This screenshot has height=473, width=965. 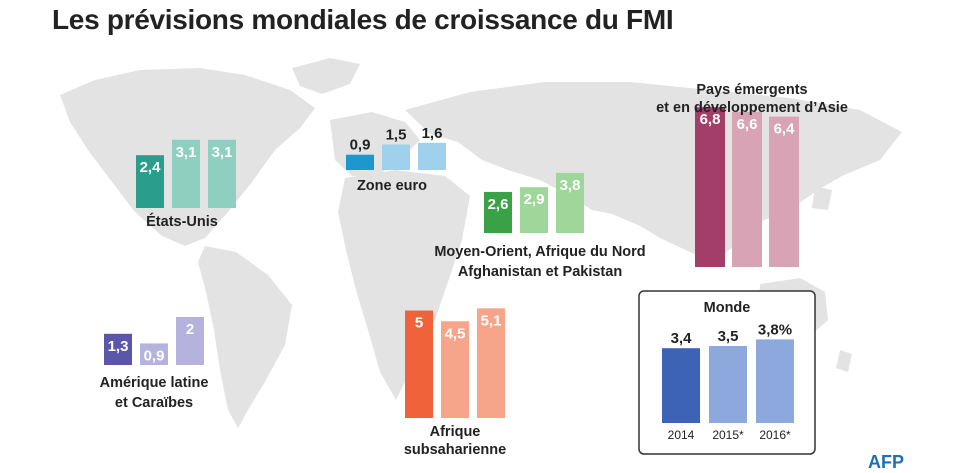 I want to click on group-label-moyen-orient-2: Afghanistan et Pakistan, so click(x=540, y=272).